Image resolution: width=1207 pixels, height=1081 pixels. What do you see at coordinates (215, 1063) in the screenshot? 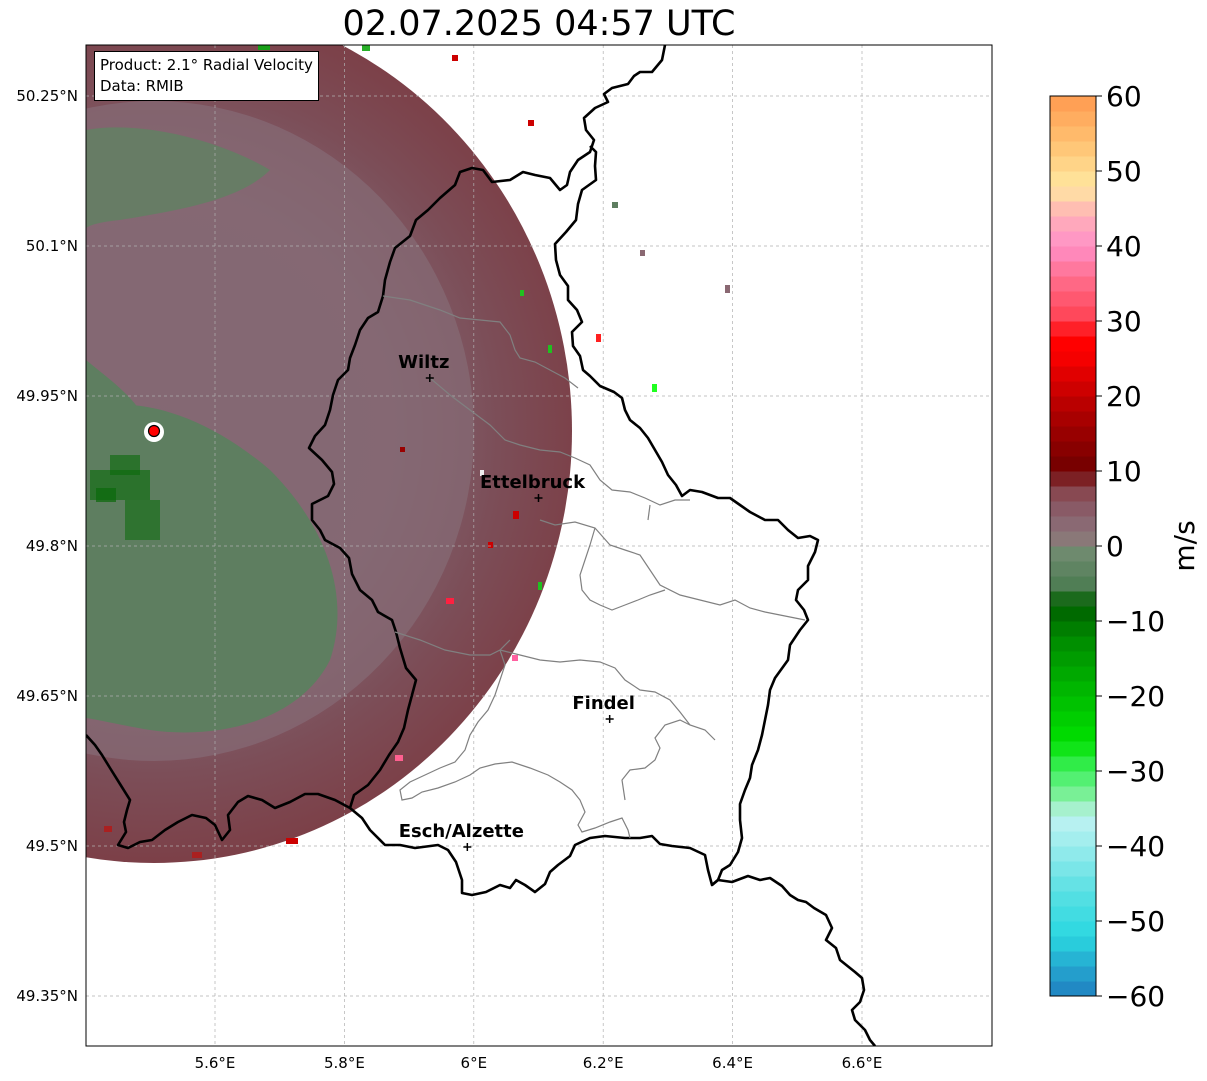
I see `lon-tick-label: 5.6°E` at bounding box center [215, 1063].